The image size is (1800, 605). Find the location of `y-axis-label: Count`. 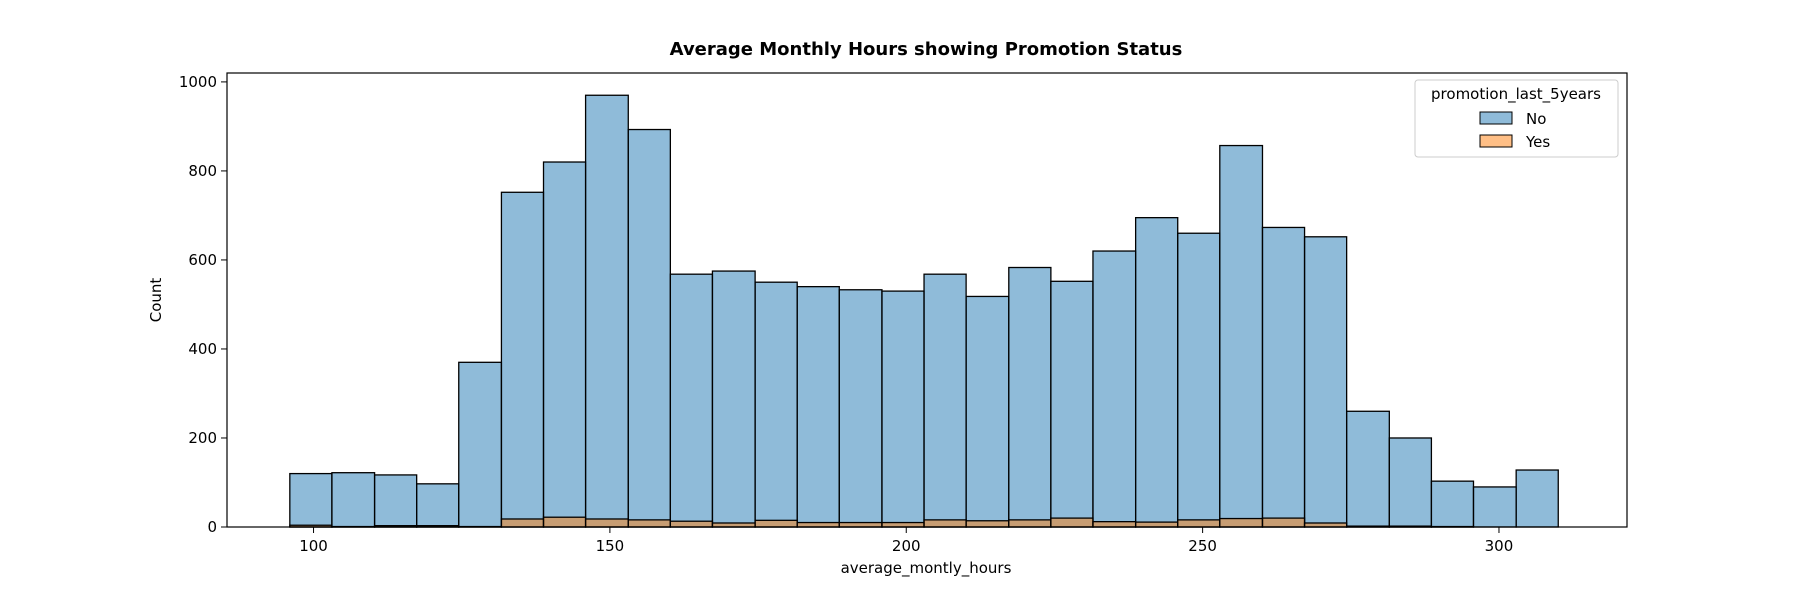

y-axis-label: Count is located at coordinates (156, 300).